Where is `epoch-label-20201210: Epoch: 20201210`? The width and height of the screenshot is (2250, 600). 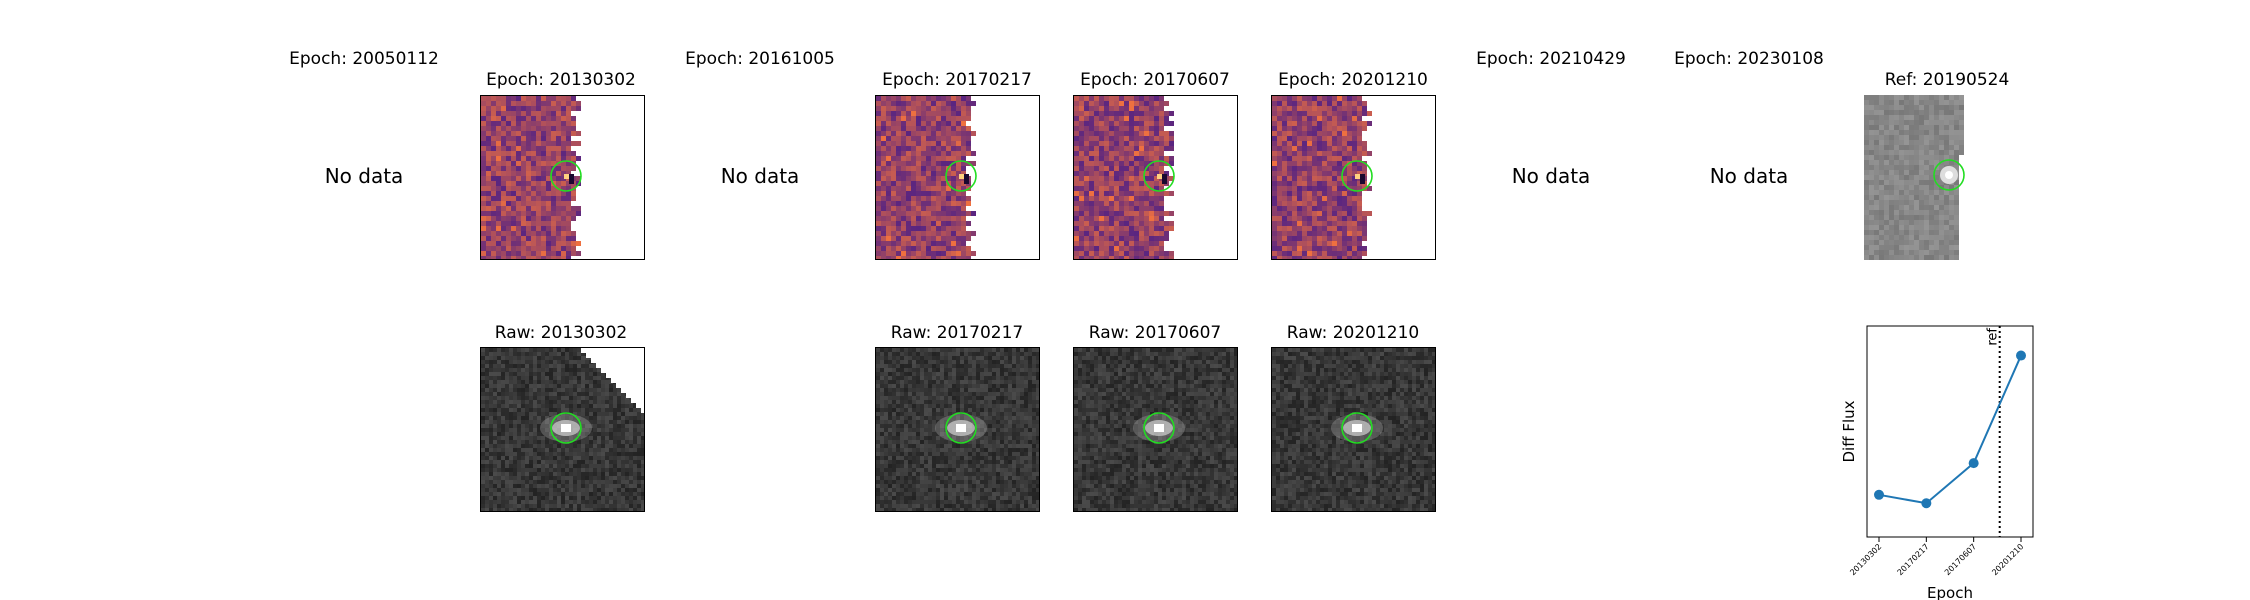 epoch-label-20201210: Epoch: 20201210 is located at coordinates (1353, 80).